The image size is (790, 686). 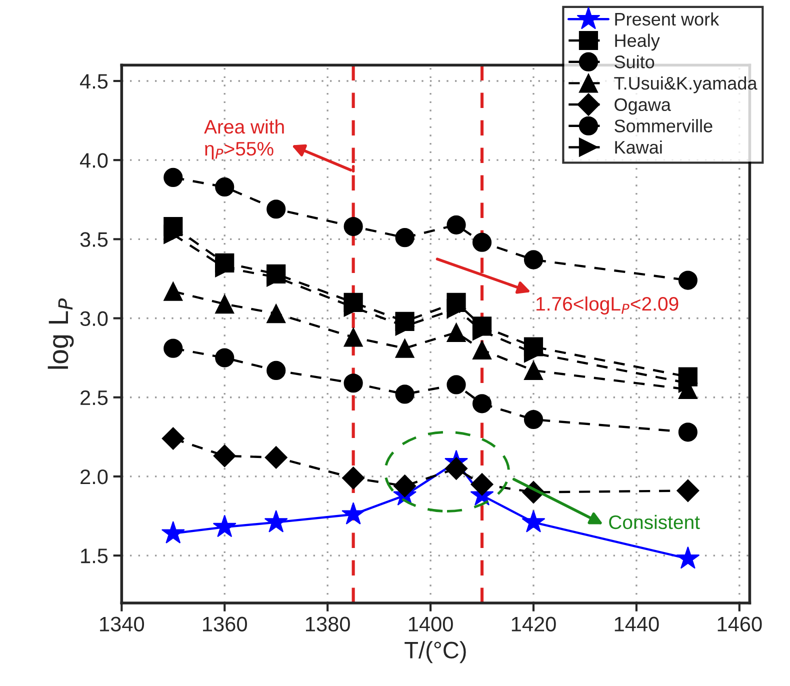 What do you see at coordinates (61, 333) in the screenshot?
I see `y-axis-title: log L$_{P}$` at bounding box center [61, 333].